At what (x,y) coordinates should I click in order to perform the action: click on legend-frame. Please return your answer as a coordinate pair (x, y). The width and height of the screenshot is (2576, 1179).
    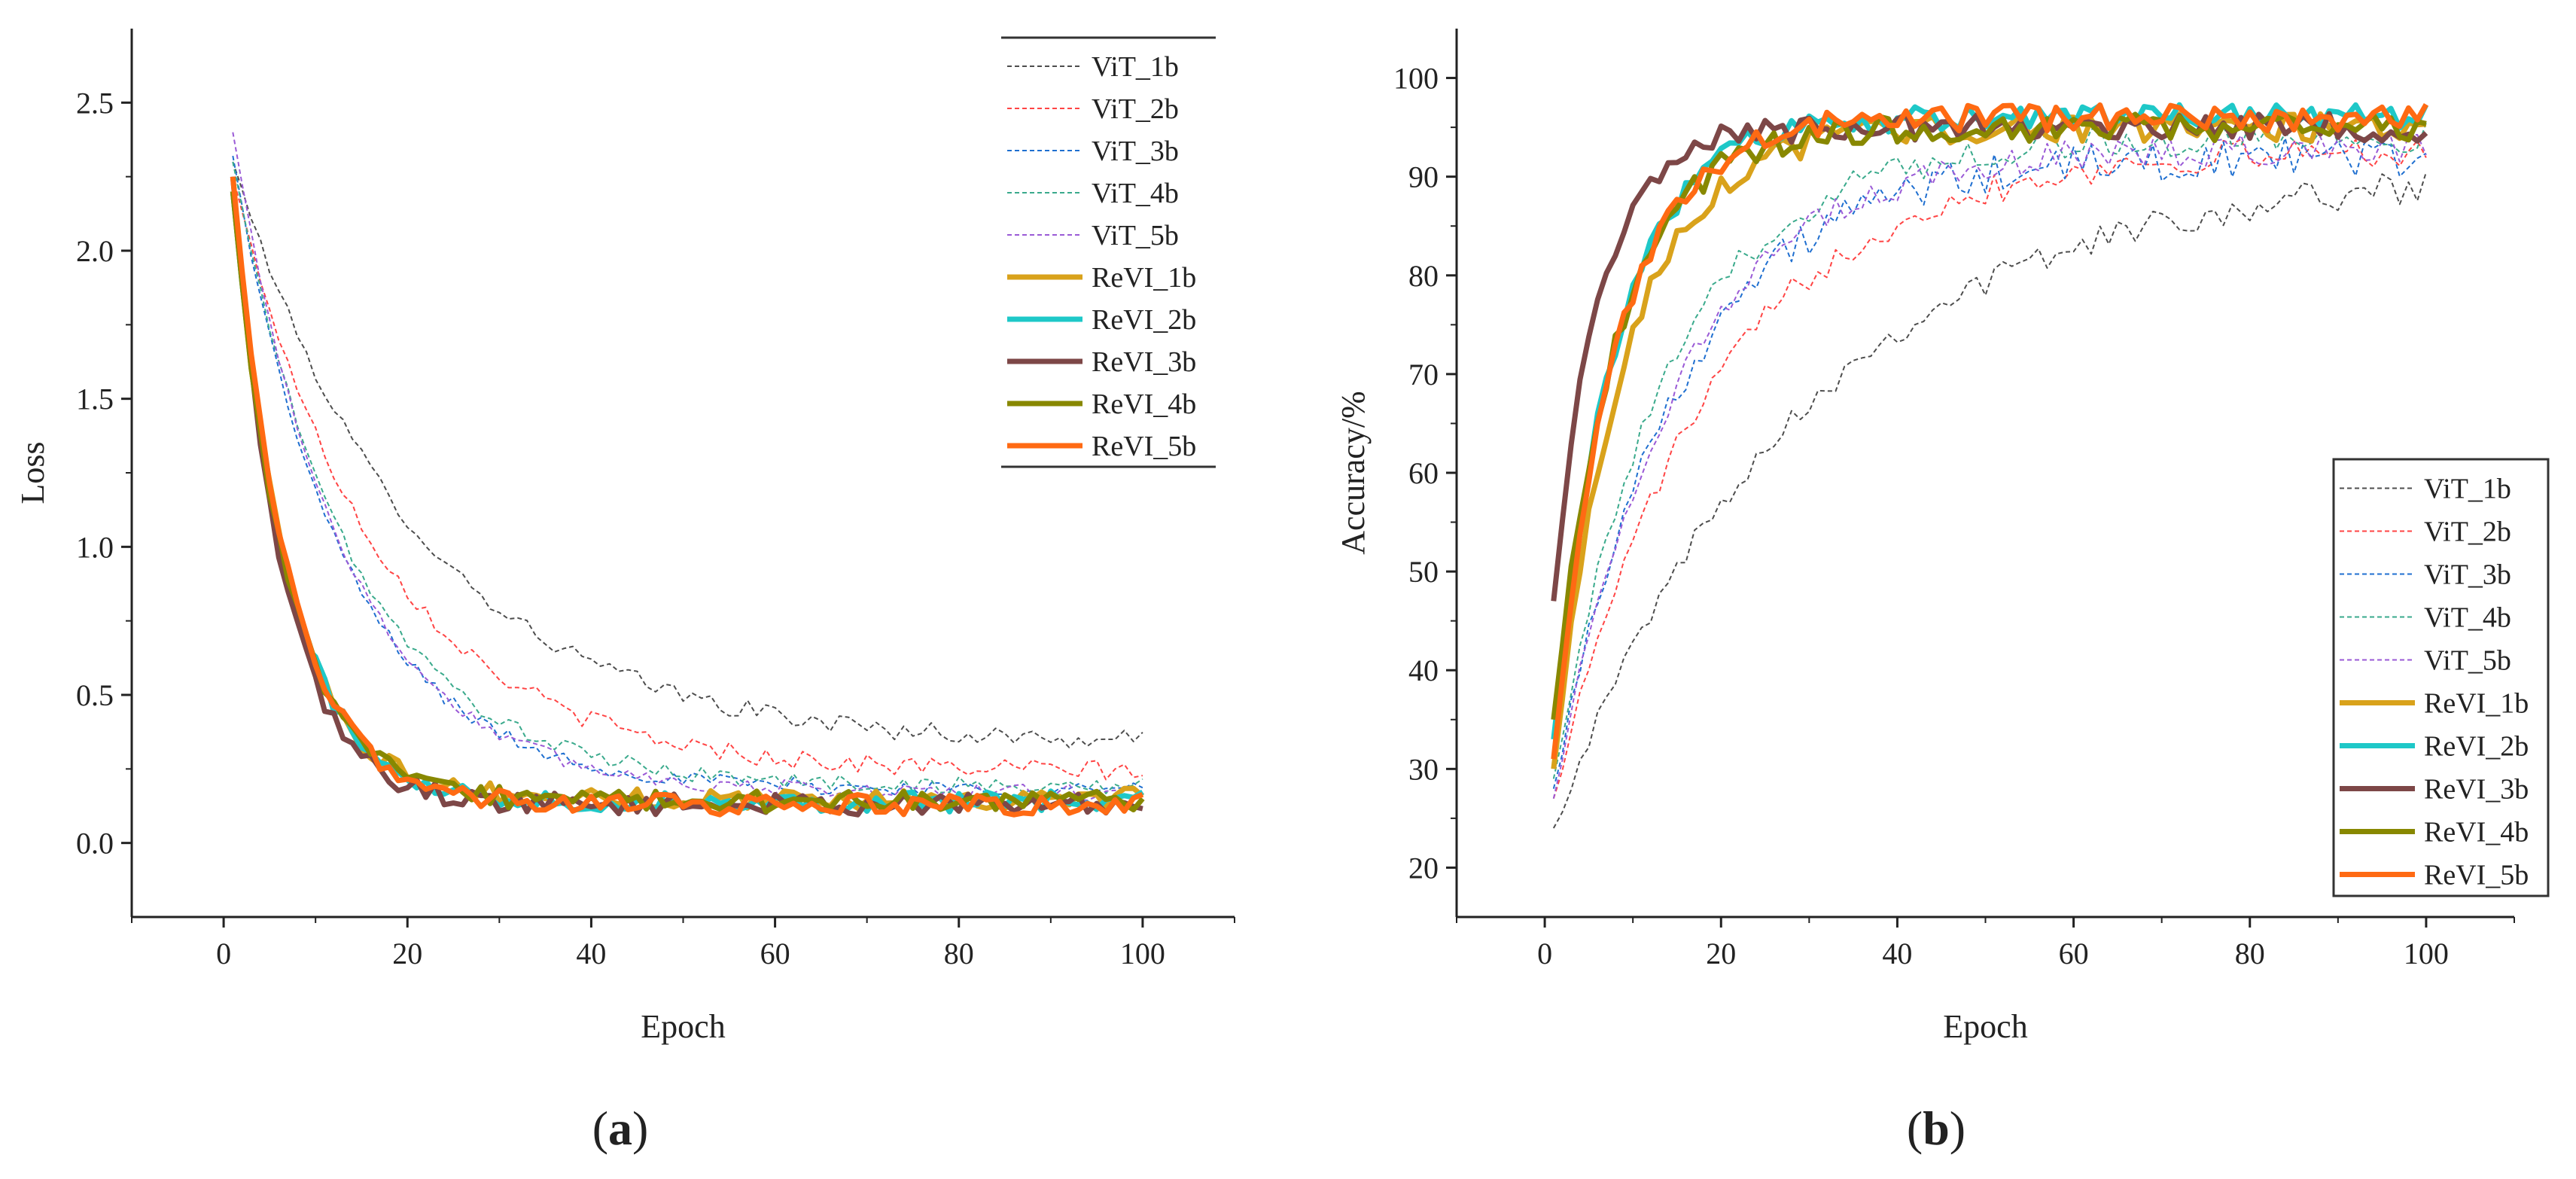
    Looking at the image, I should click on (2441, 677).